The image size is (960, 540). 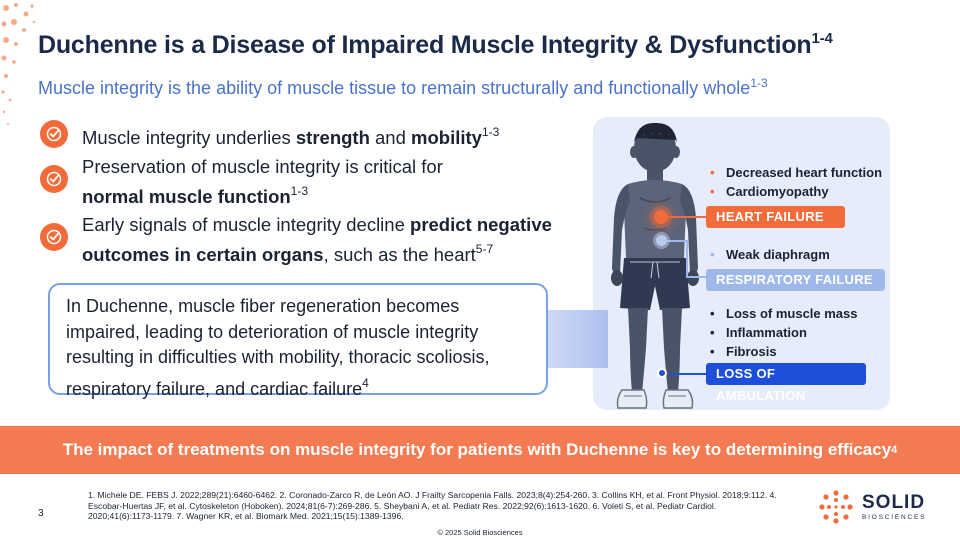 I want to click on ambulation-leader-line, so click(x=687, y=374).